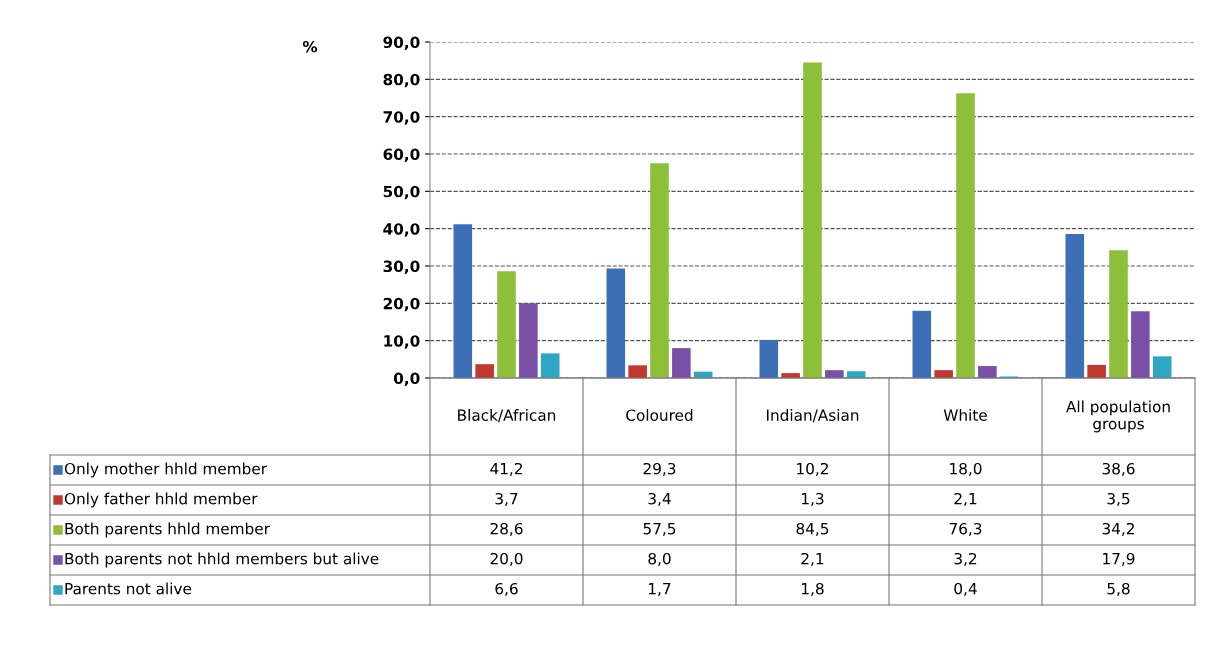 This screenshot has width=1214, height=662. Describe the element at coordinates (506, 529) in the screenshot. I see `data-label: 28,6` at that location.